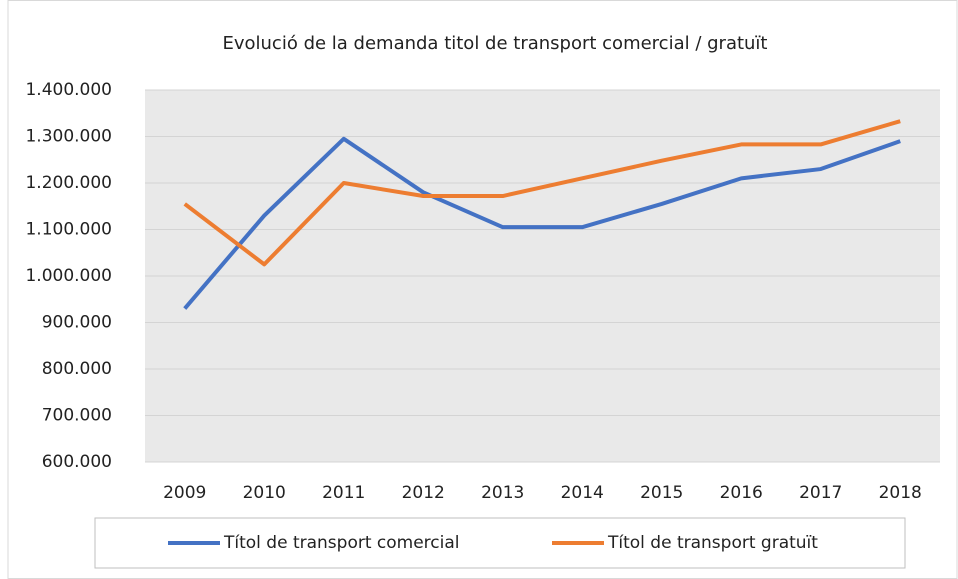  What do you see at coordinates (502, 493) in the screenshot?
I see `x-tick-label: 2013` at bounding box center [502, 493].